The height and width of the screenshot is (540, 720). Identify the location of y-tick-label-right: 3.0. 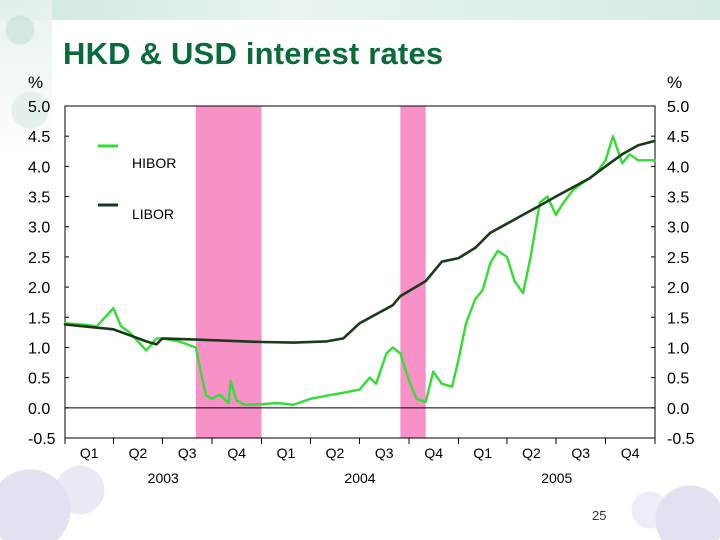
(678, 228).